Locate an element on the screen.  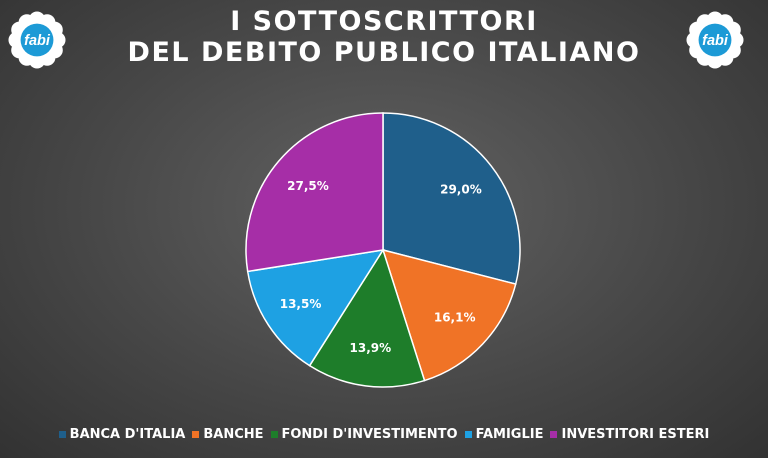
legend-item: FAMIGLIE is located at coordinates (504, 434).